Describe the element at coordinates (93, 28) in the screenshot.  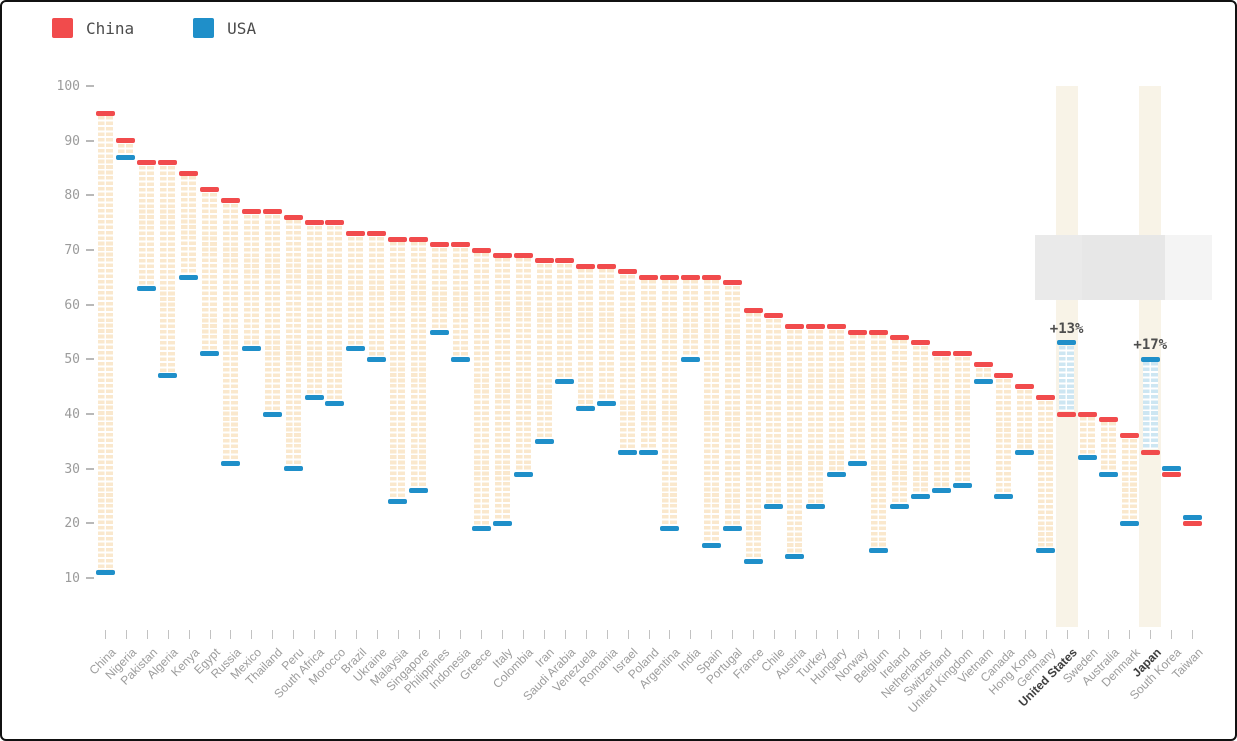
I see `legend-item-china: China` at that location.